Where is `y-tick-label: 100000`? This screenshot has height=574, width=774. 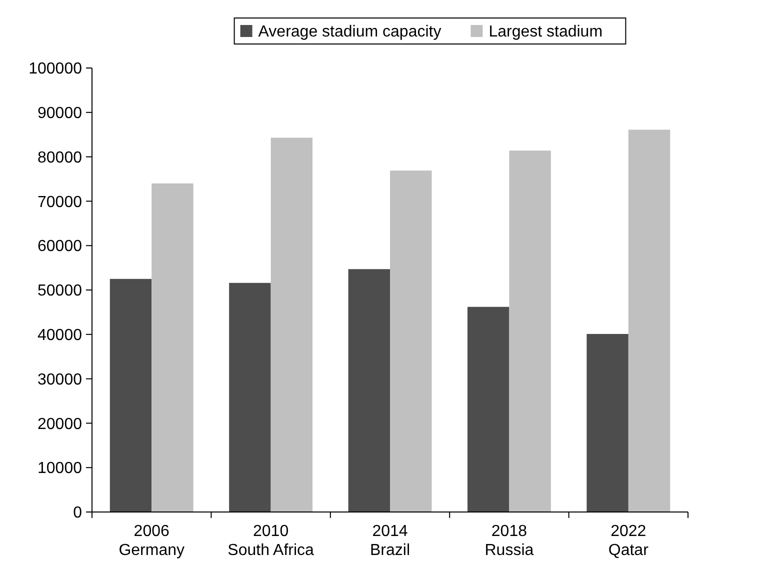
y-tick-label: 100000 is located at coordinates (55, 69).